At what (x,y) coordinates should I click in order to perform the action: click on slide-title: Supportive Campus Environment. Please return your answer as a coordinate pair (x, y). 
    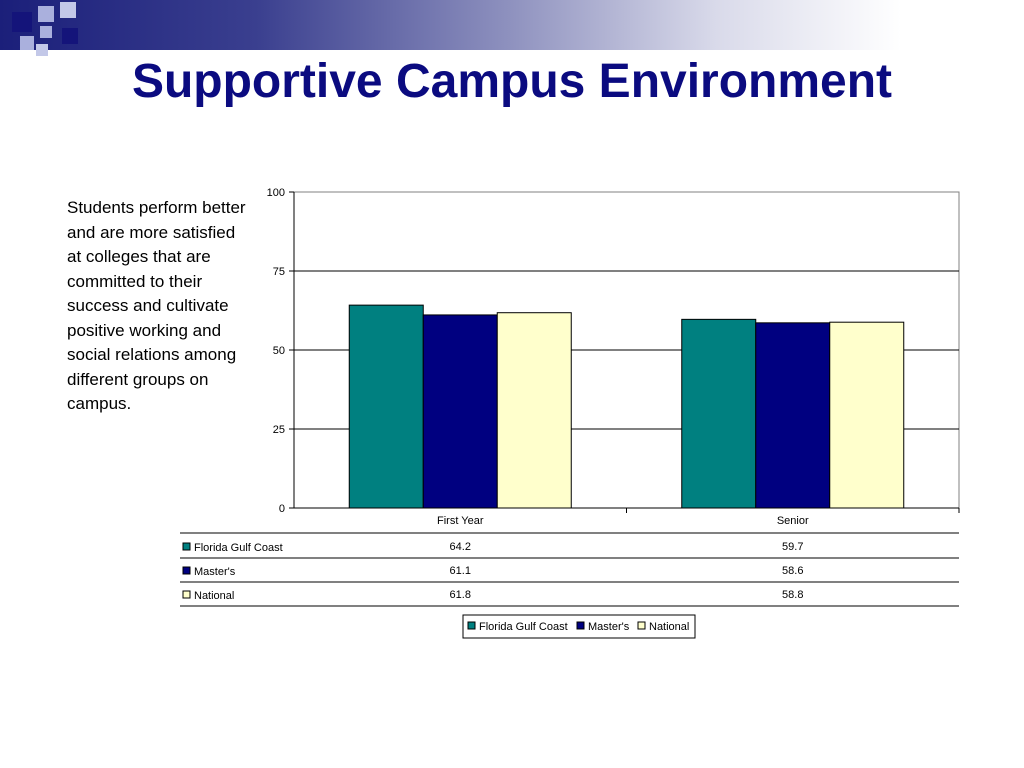
    Looking at the image, I should click on (512, 81).